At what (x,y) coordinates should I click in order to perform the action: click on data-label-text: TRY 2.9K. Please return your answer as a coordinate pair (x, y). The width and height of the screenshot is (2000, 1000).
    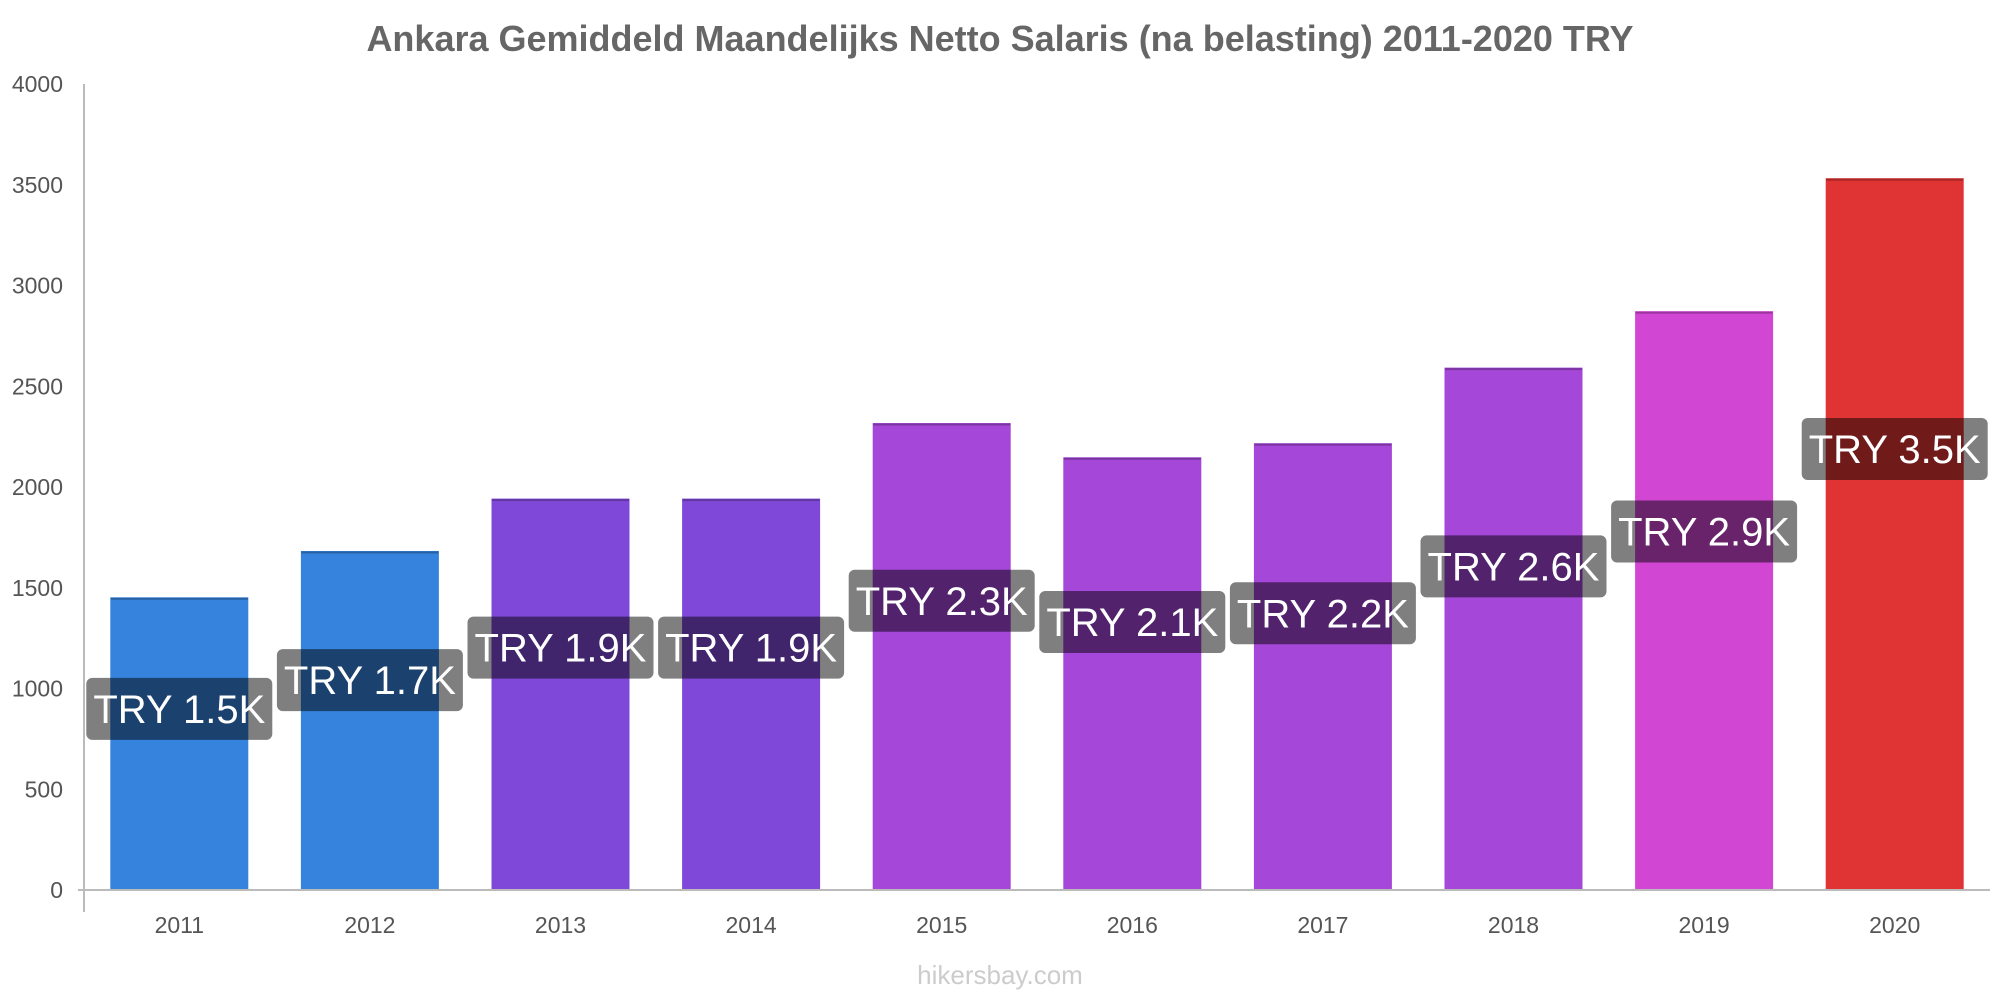
    Looking at the image, I should click on (1704, 532).